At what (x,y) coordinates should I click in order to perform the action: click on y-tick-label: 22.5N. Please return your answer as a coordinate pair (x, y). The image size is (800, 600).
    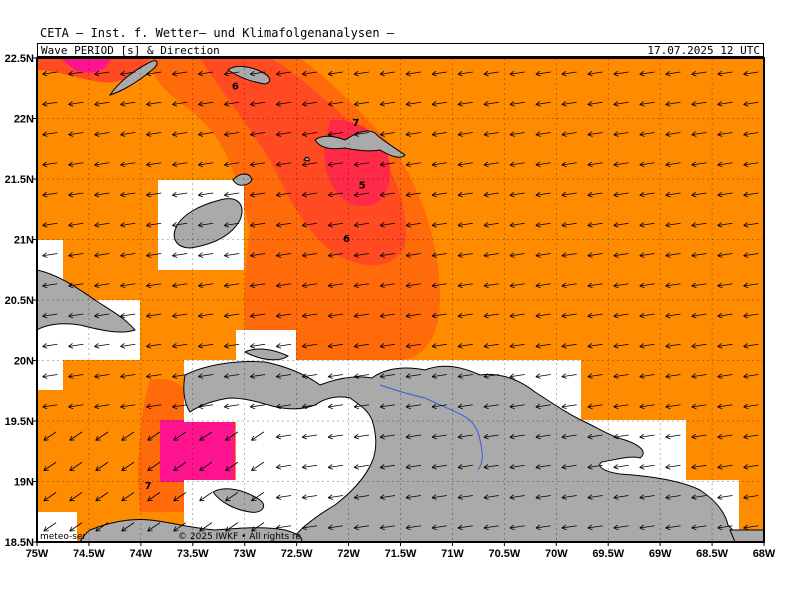
    Looking at the image, I should click on (19, 59).